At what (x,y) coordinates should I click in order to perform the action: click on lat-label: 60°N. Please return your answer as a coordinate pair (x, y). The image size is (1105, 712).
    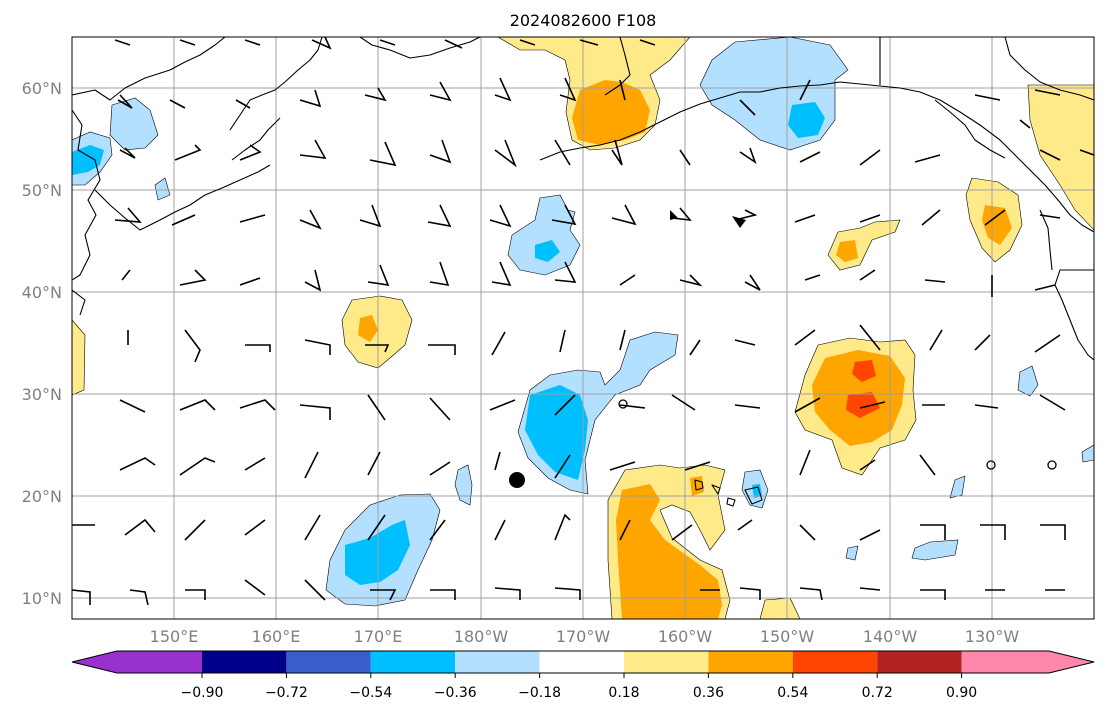
    Looking at the image, I should click on (42, 88).